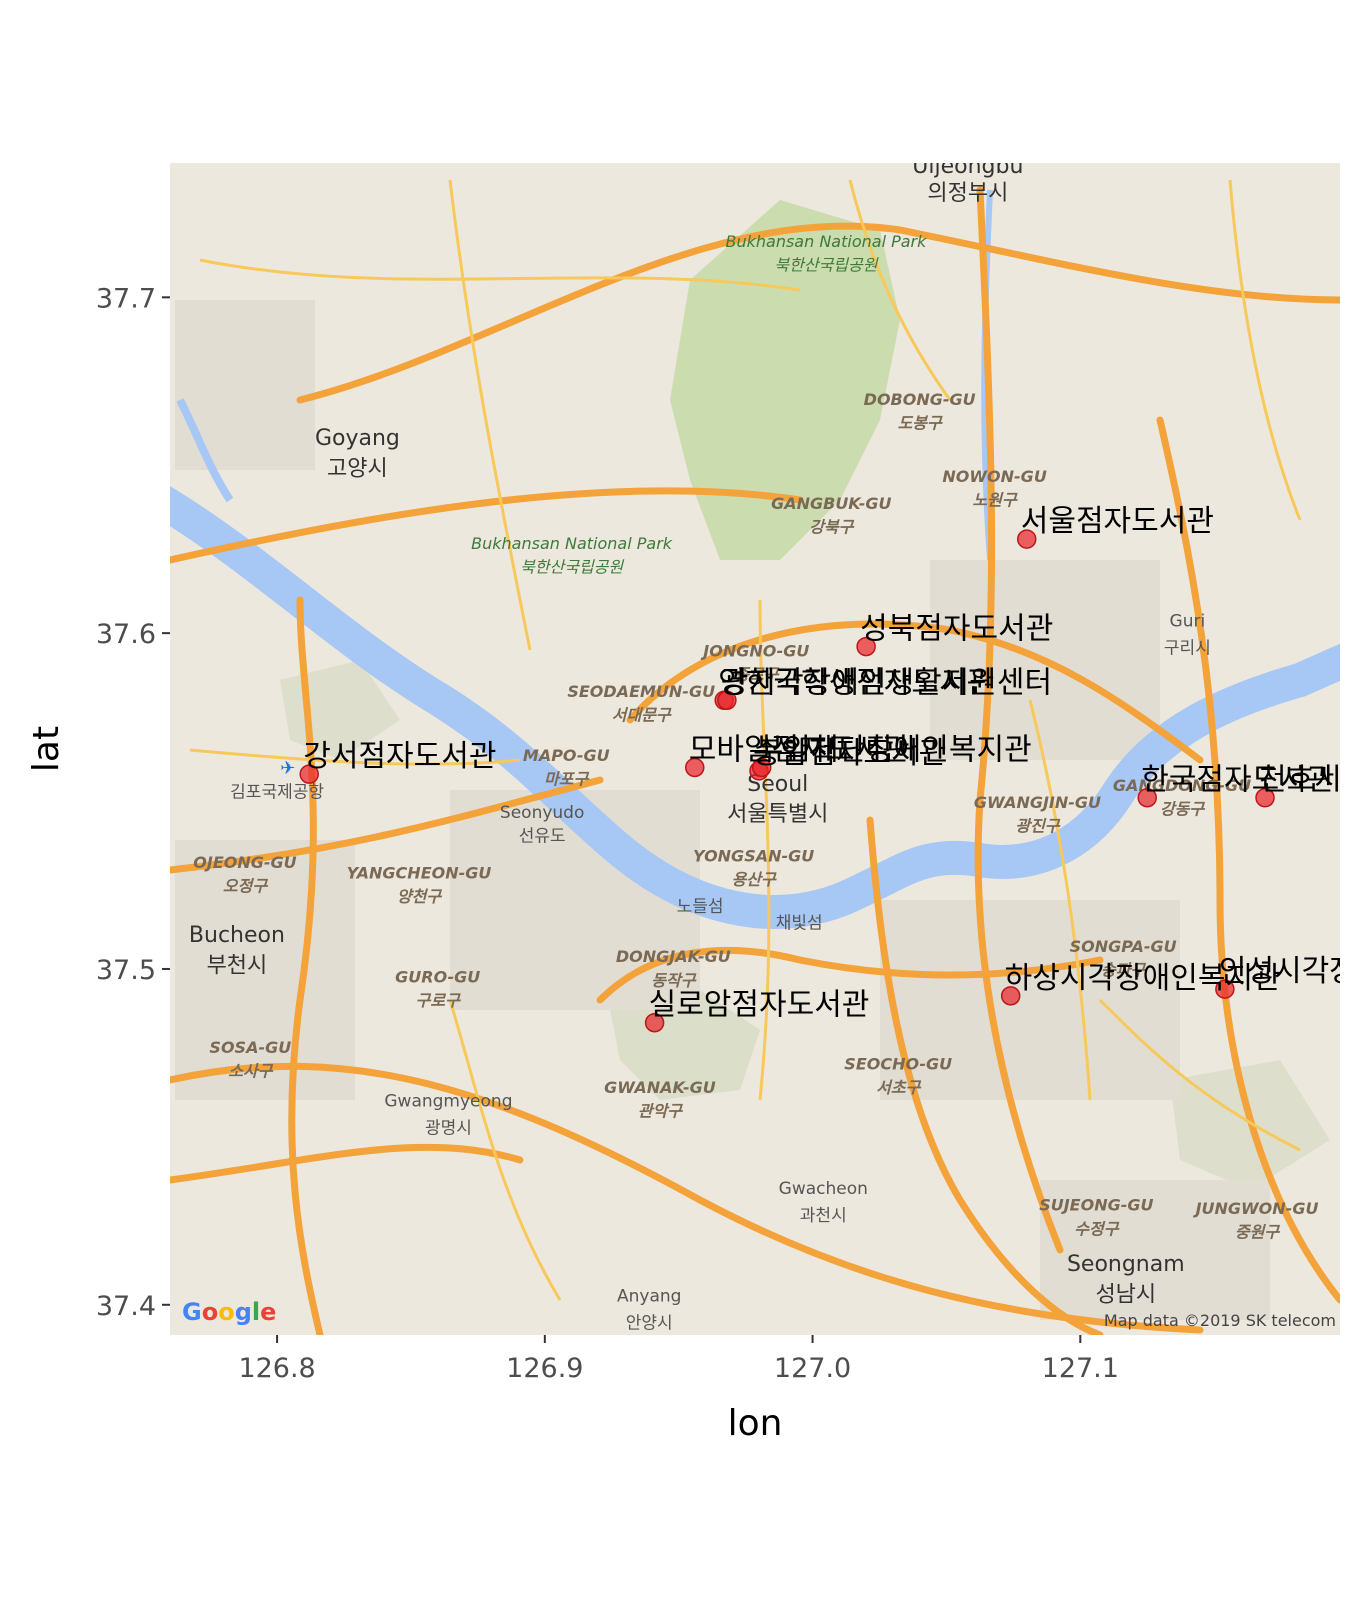 The height and width of the screenshot is (1615, 1368). Describe the element at coordinates (754, 651) in the screenshot. I see `district-label: JONGNO-GU` at that location.